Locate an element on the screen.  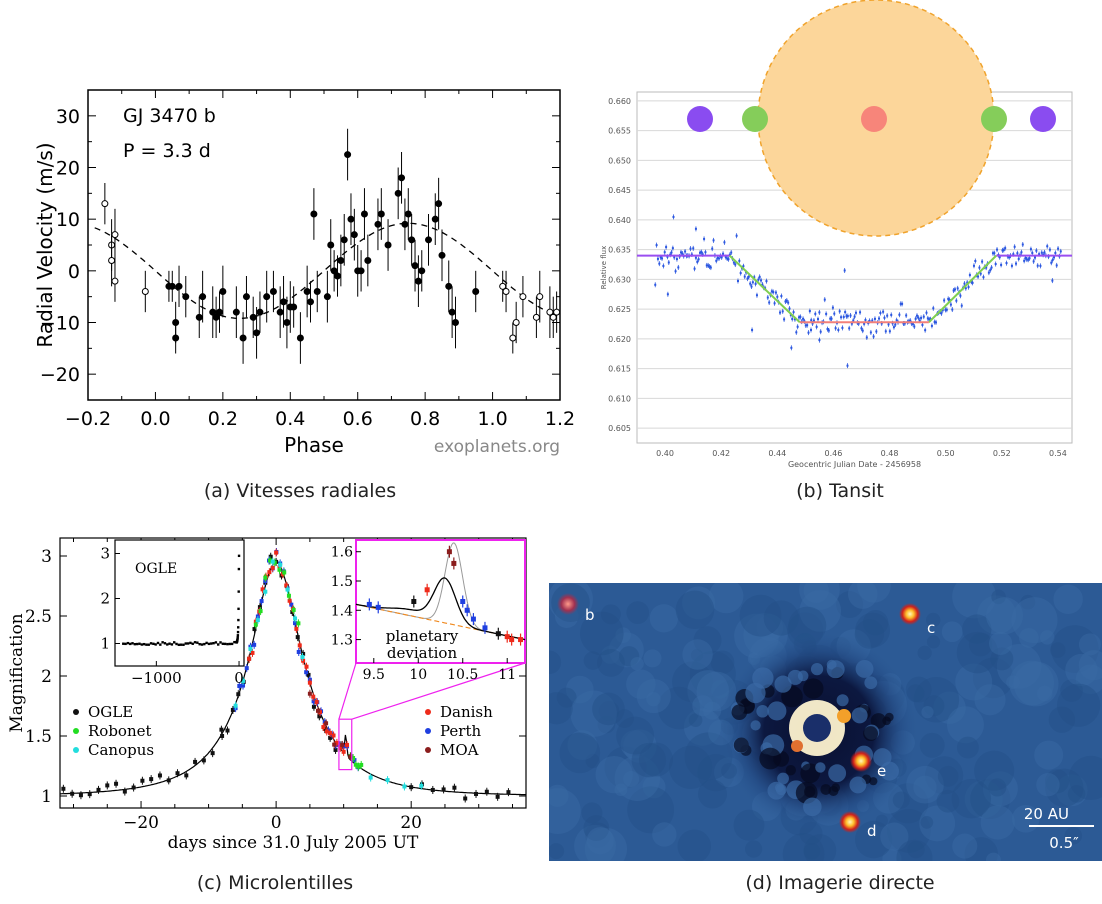
inset-point-moa is located at coordinates (449, 552).